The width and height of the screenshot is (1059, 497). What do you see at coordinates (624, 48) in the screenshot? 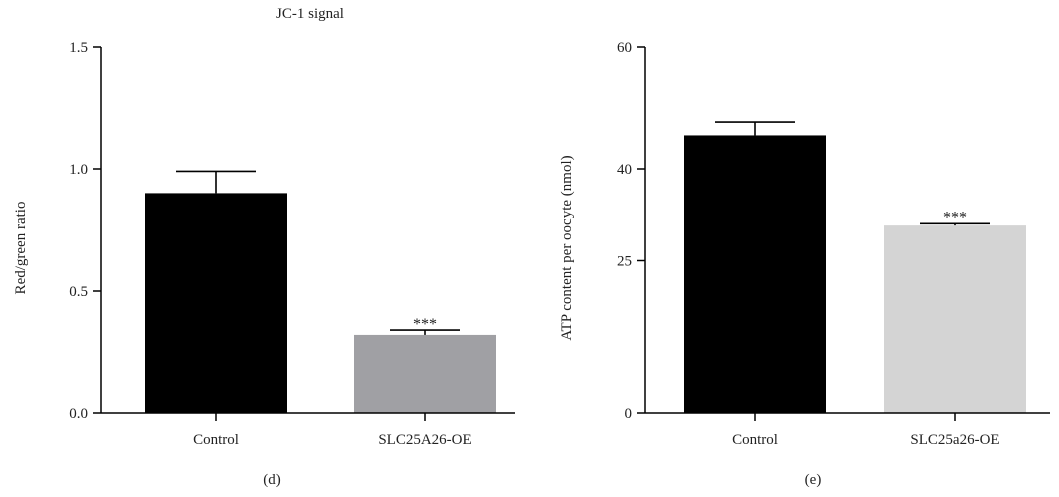
I see `panel-e-y-tick-label: 60` at bounding box center [624, 48].